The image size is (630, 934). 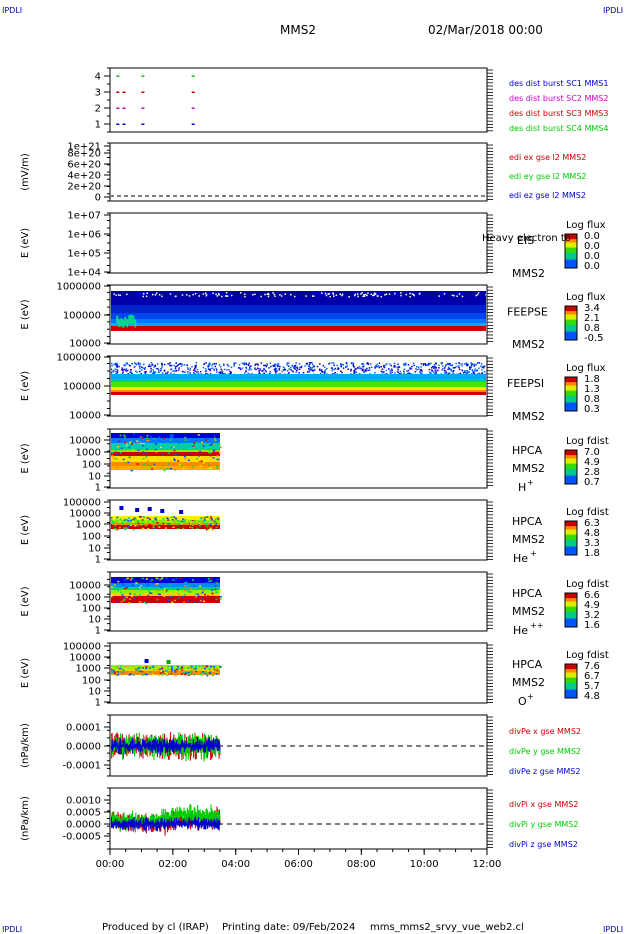 What do you see at coordinates (166, 668) in the screenshot?
I see `plot-area-hpca-o` at bounding box center [166, 668].